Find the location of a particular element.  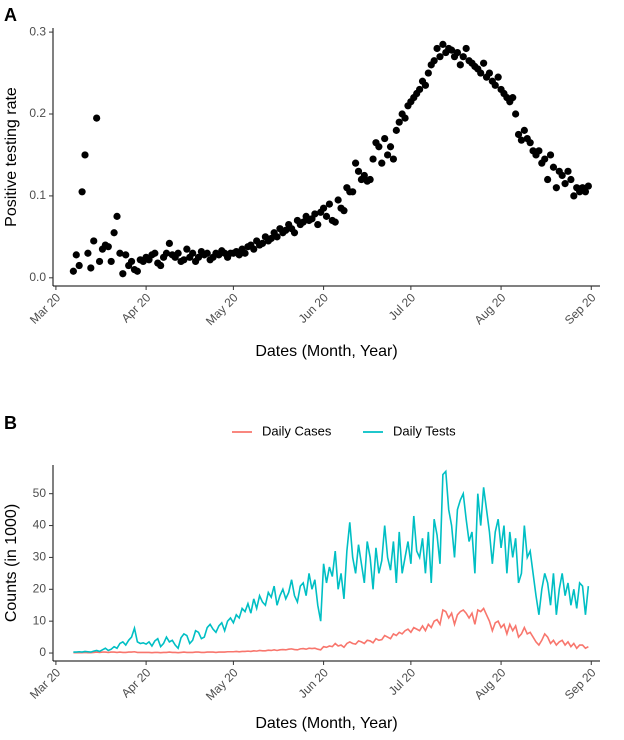

legend-label: Daily Cases is located at coordinates (297, 430).